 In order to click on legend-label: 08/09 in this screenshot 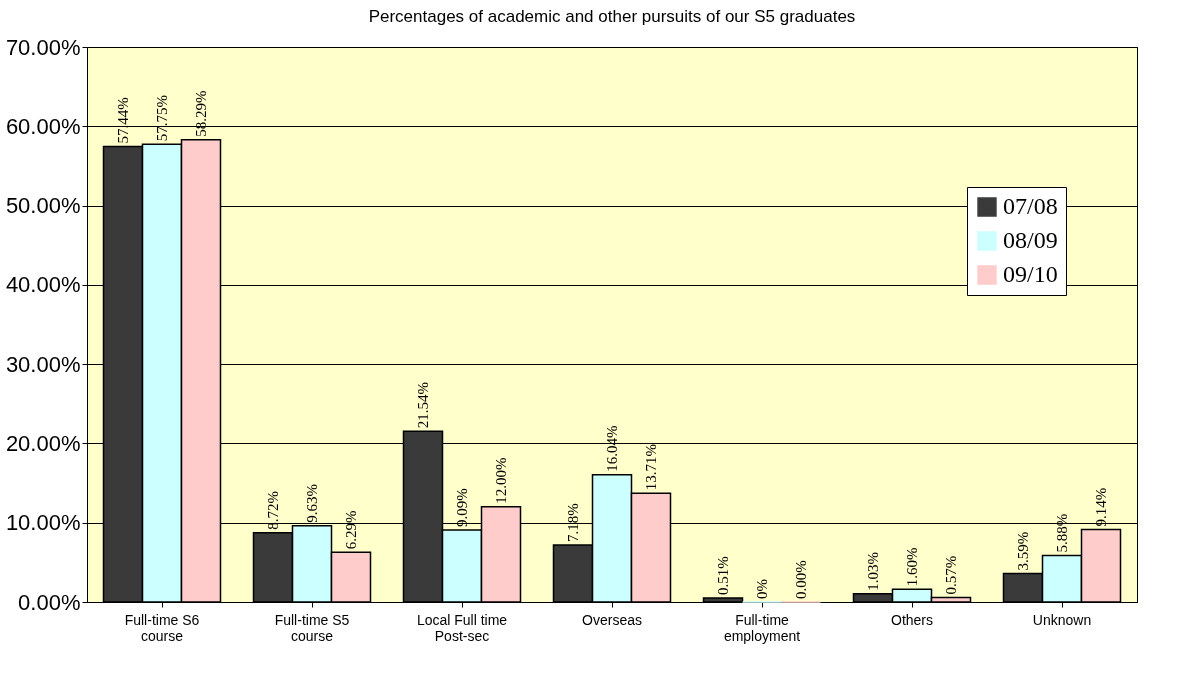, I will do `click(1030, 240)`.